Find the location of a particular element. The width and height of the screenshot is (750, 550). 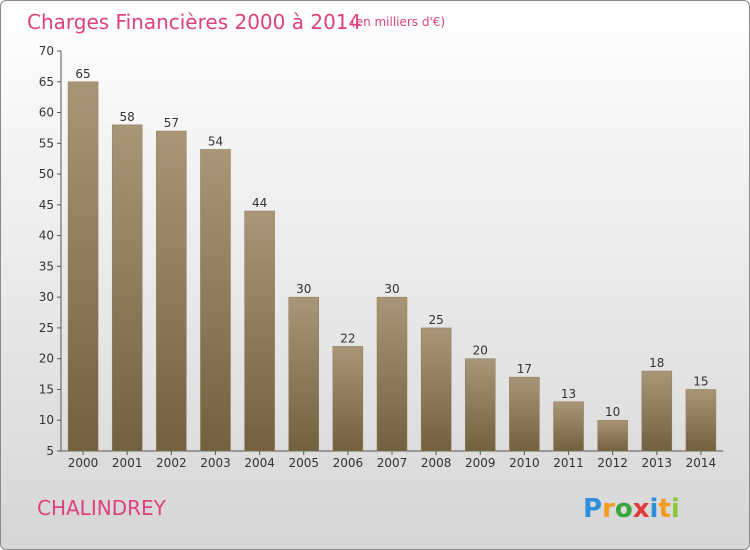

value-label-2000: 65 is located at coordinates (82, 74).